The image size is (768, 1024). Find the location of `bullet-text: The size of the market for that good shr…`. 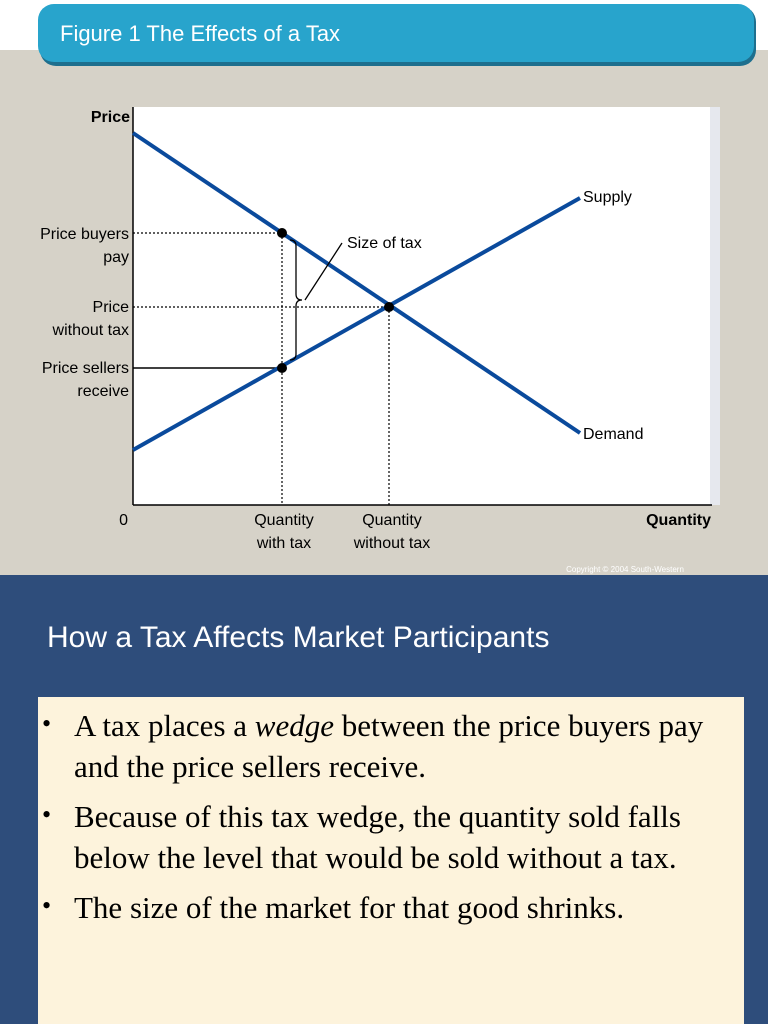

bullet-text: The size of the market for that good shr… is located at coordinates (349, 907).